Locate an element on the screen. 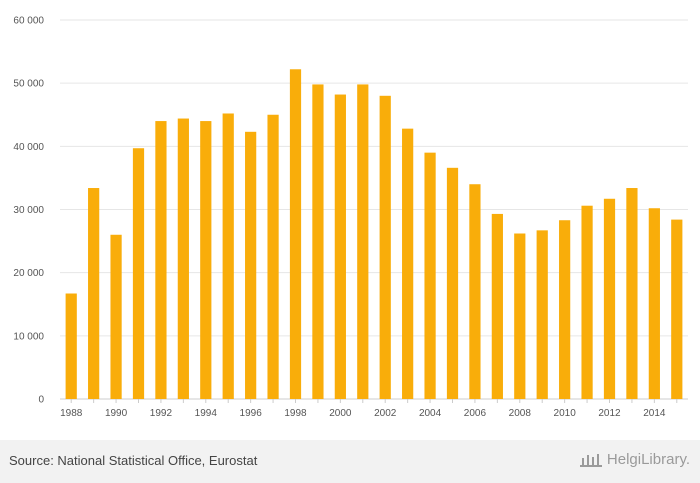  bar-1996 is located at coordinates (251, 265).